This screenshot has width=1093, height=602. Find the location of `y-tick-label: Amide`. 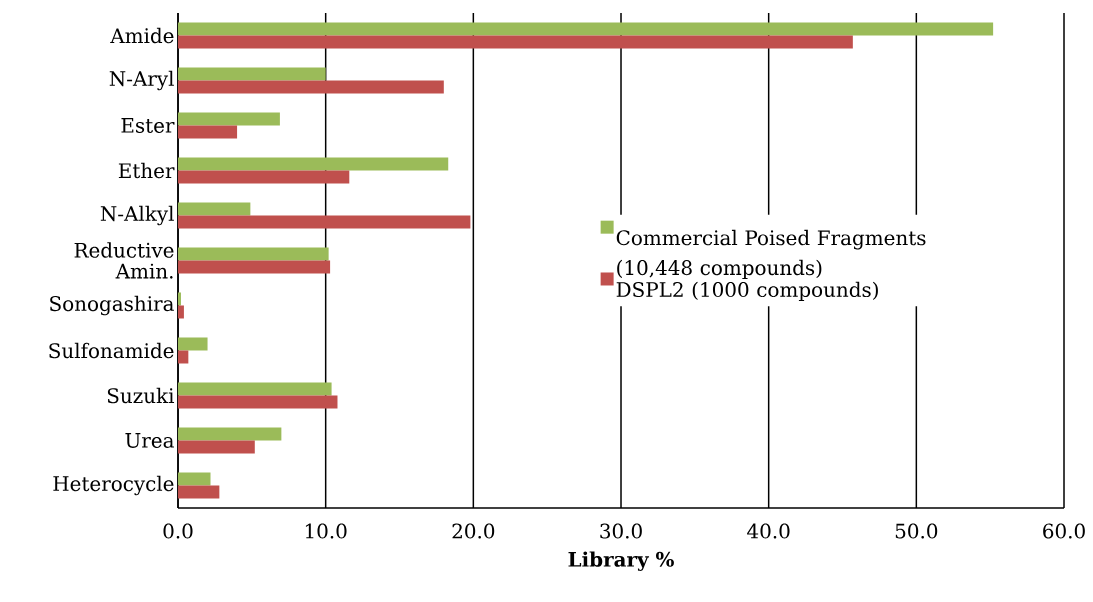

y-tick-label: Amide is located at coordinates (142, 35).